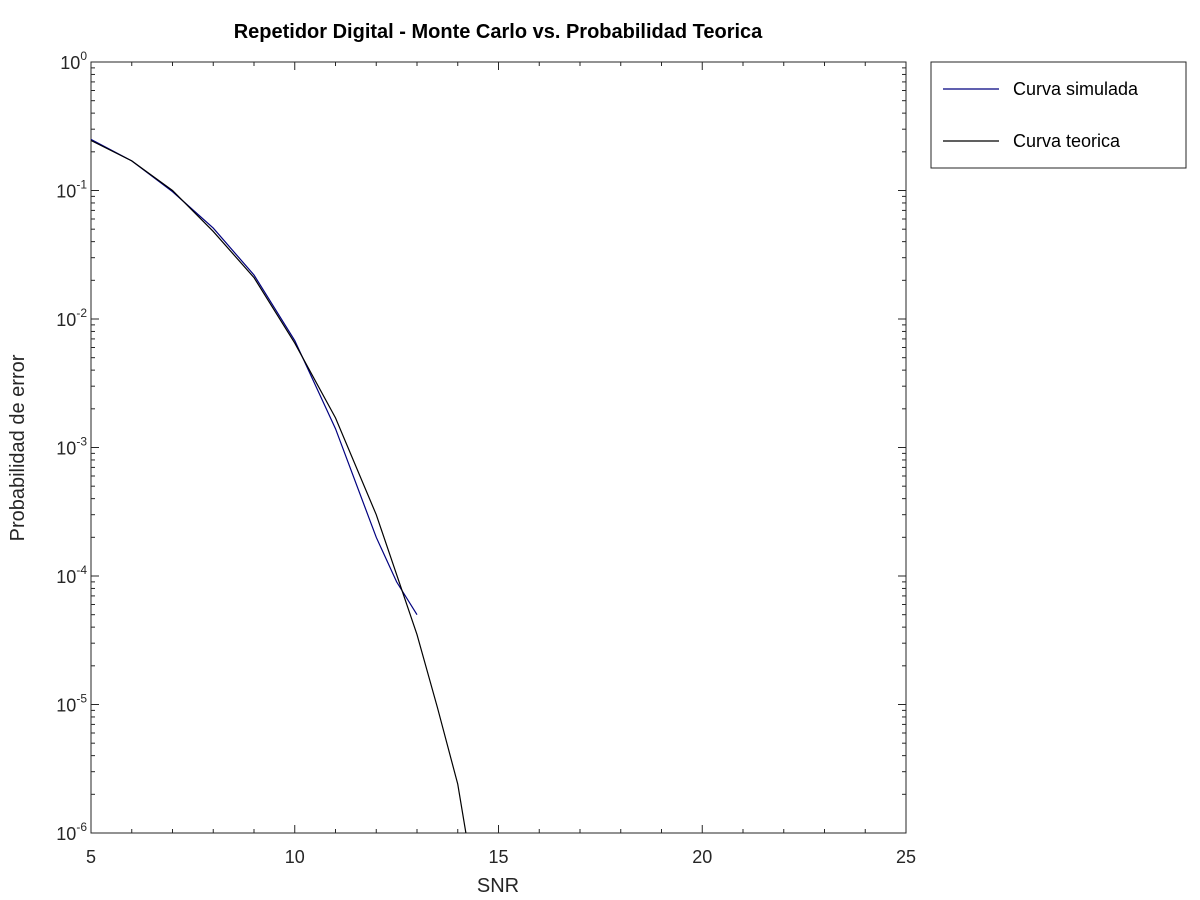 The image size is (1200, 900). What do you see at coordinates (498, 886) in the screenshot?
I see `x-axis-title: SNR` at bounding box center [498, 886].